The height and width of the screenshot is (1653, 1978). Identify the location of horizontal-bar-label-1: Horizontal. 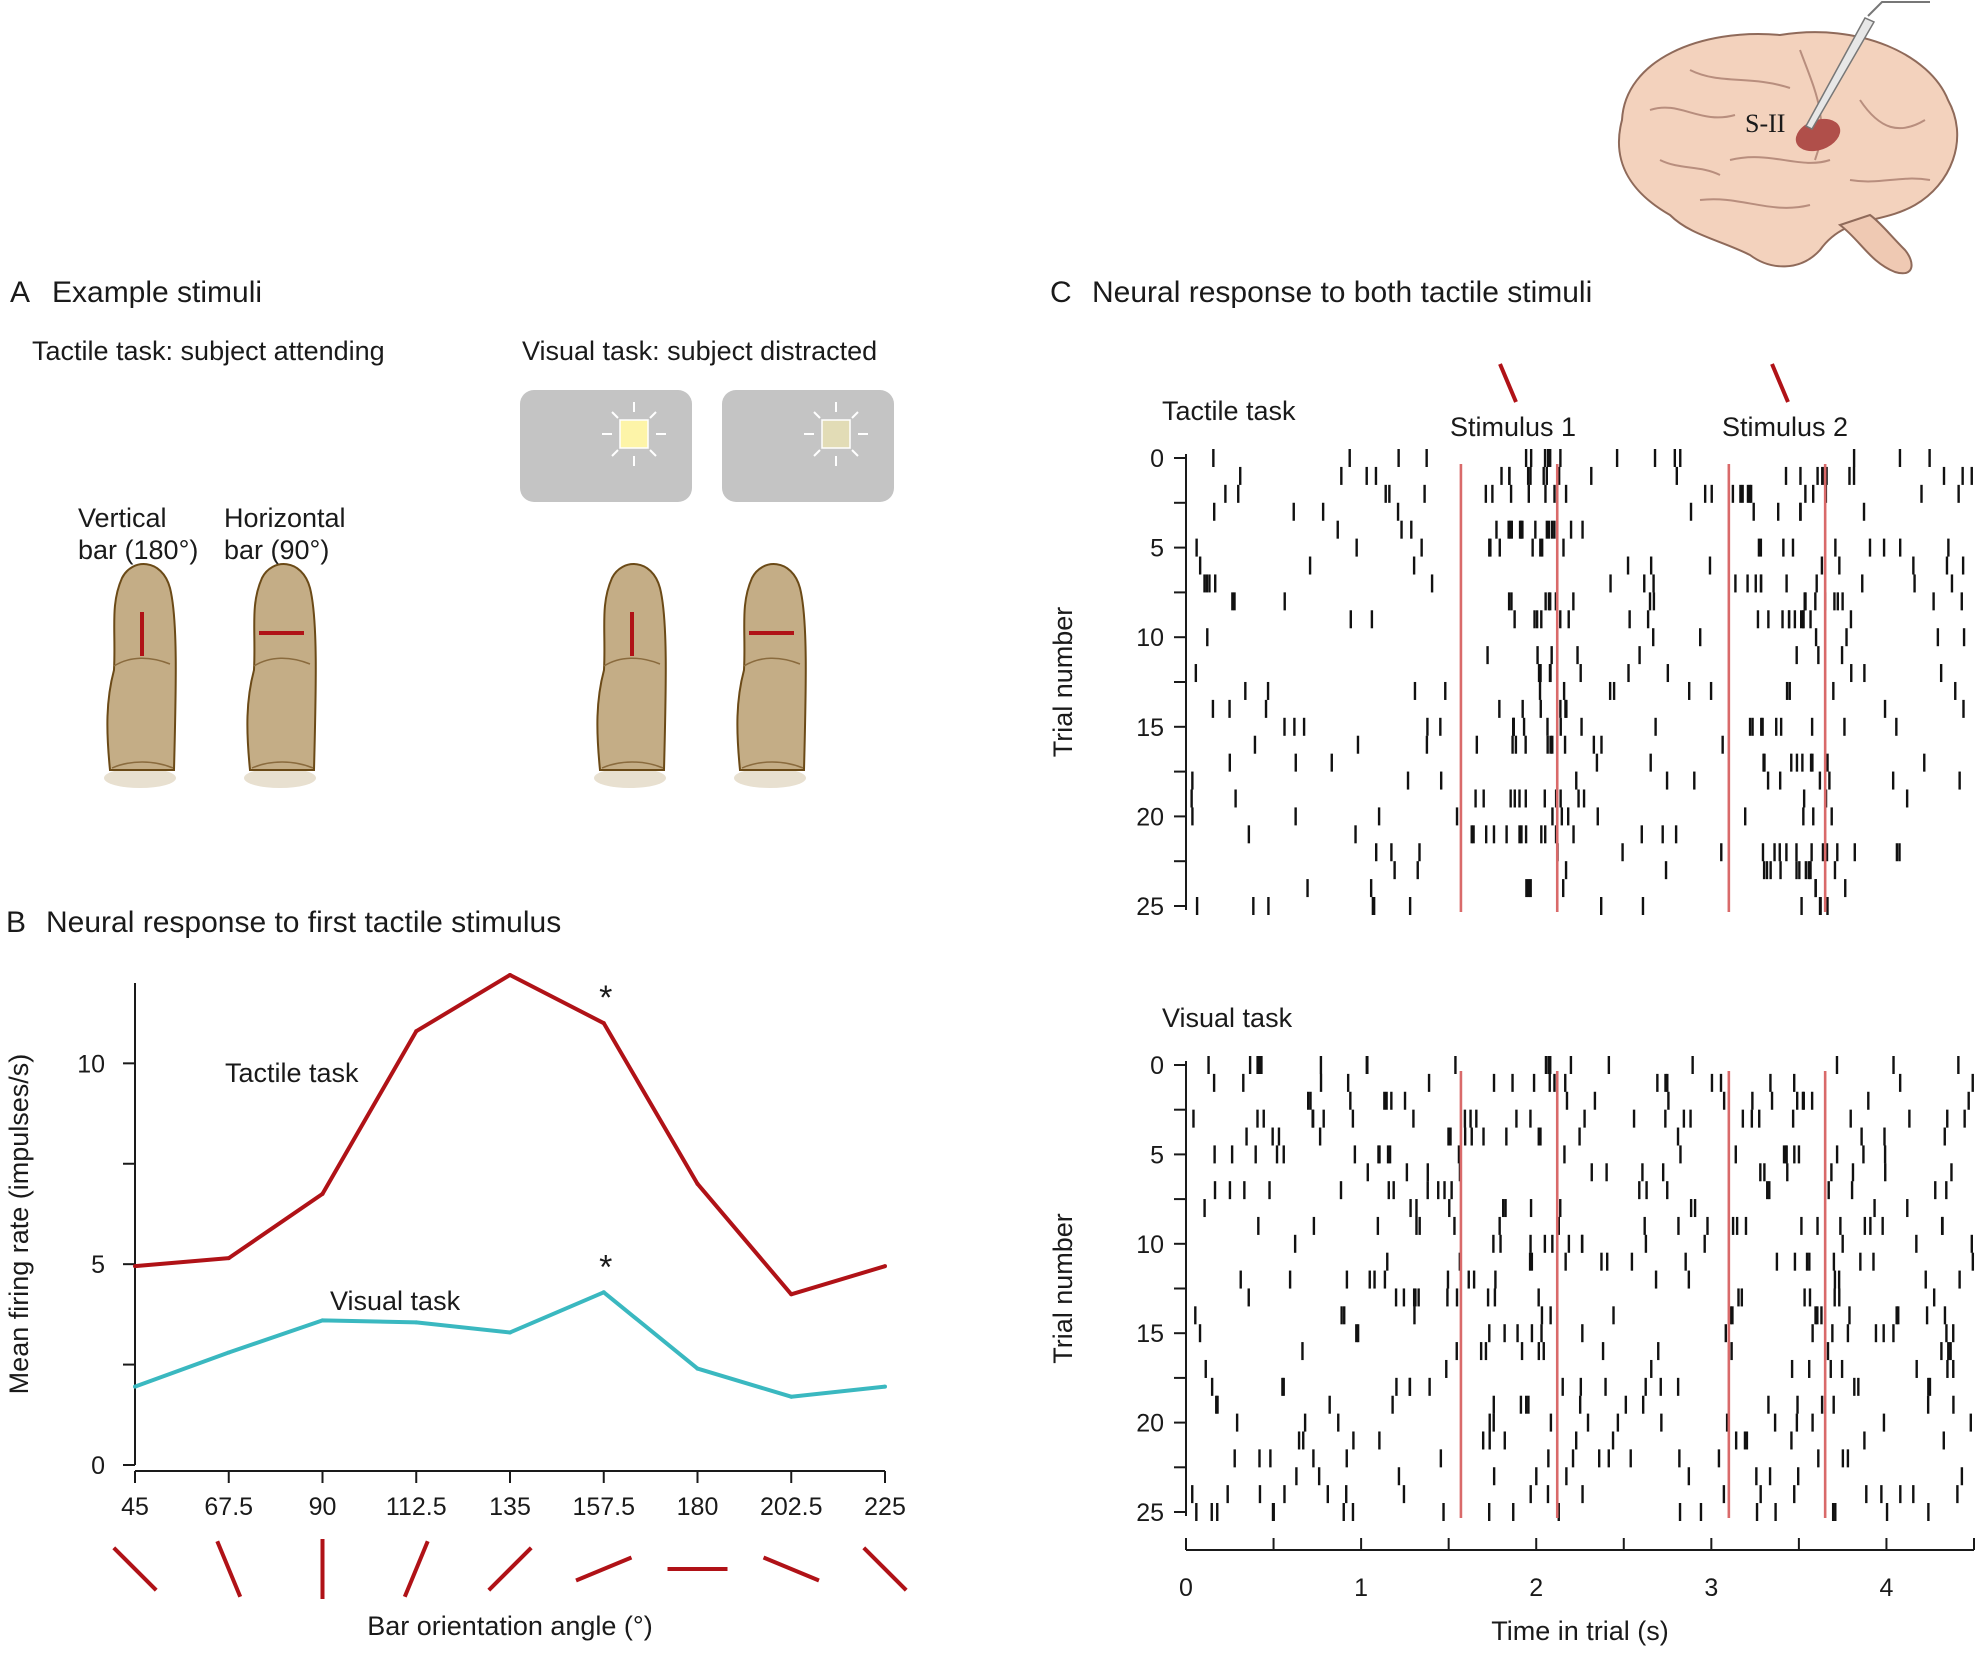
(285, 518).